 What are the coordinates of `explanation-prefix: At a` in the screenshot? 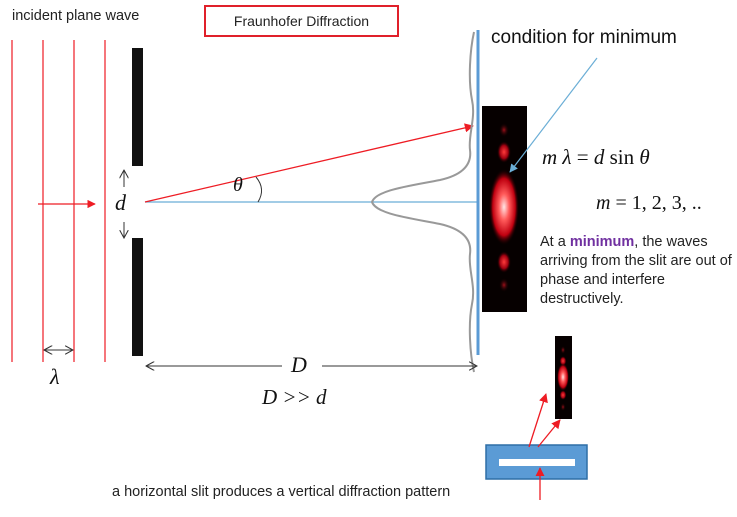 It's located at (555, 242).